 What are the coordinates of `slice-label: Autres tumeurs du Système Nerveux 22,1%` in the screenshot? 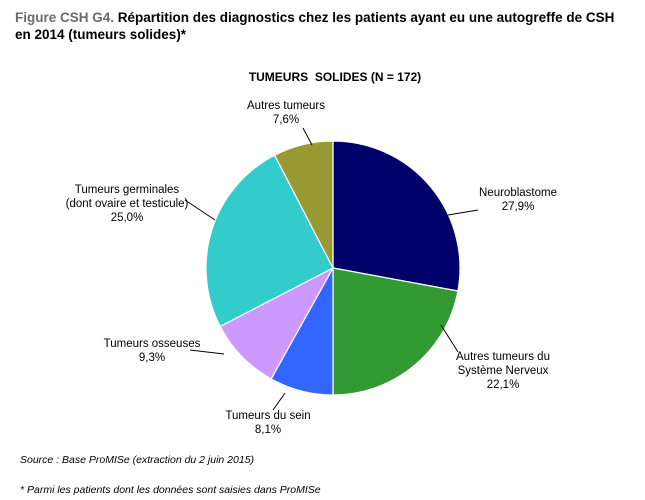 It's located at (503, 371).